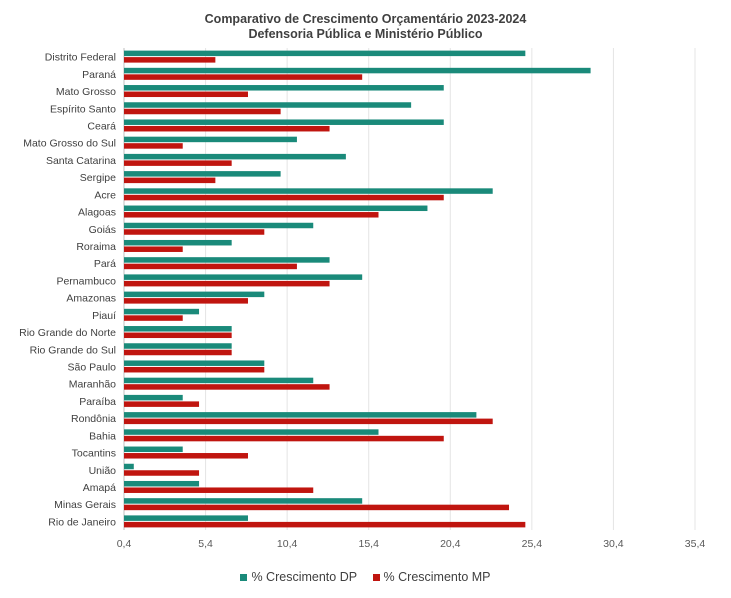 The width and height of the screenshot is (731, 598). What do you see at coordinates (102, 436) in the screenshot?
I see `category-label: Bahia` at bounding box center [102, 436].